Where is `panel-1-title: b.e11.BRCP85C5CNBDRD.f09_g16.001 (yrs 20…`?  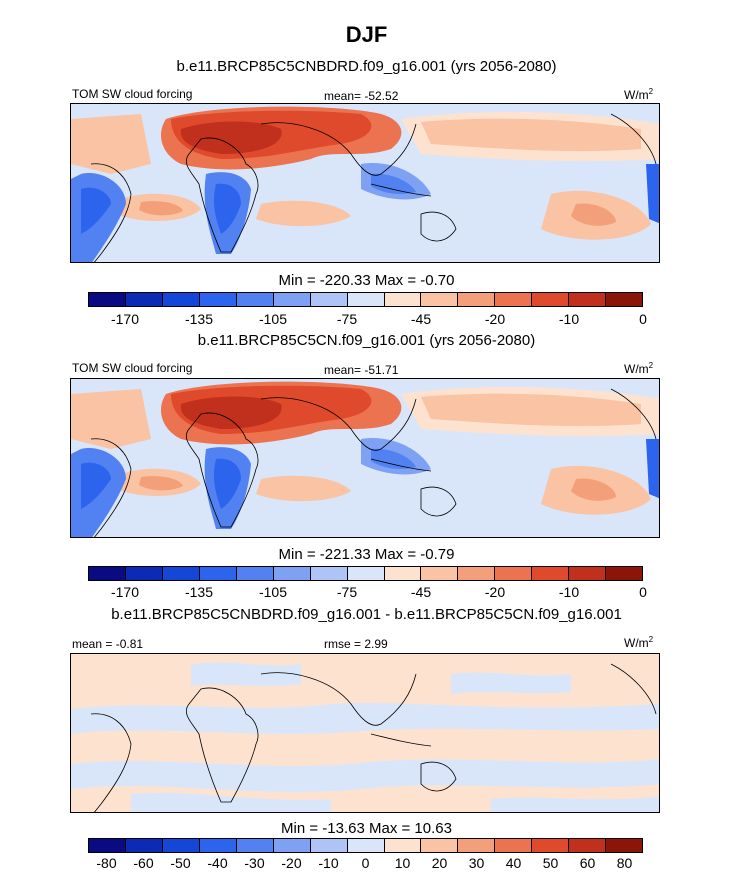 panel-1-title: b.e11.BRCP85C5CNBDRD.f09_g16.001 (yrs 20… is located at coordinates (366, 66).